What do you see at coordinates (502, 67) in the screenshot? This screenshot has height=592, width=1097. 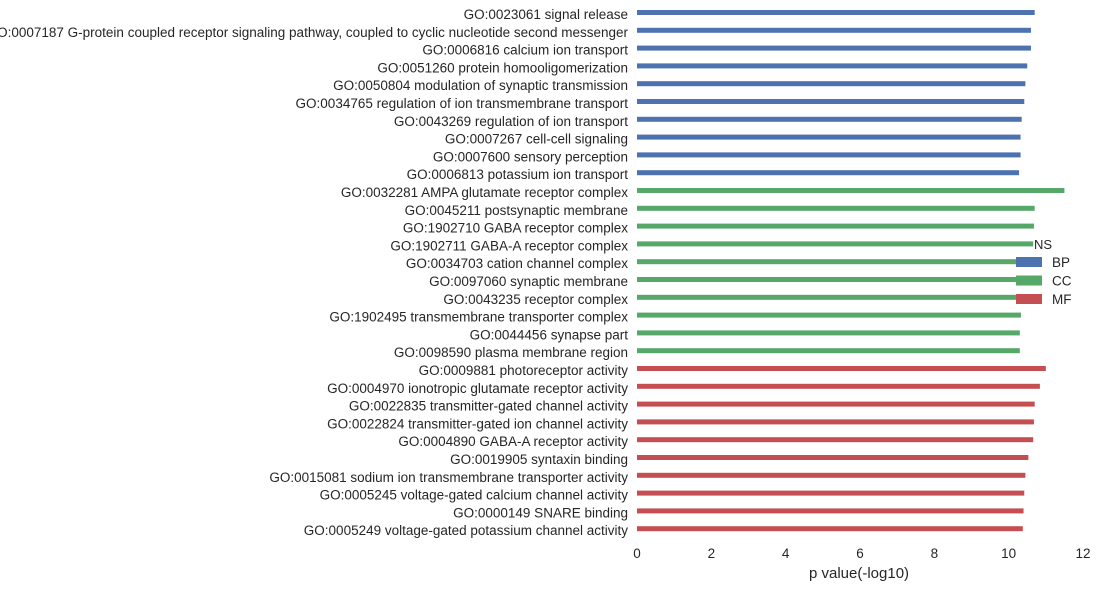 I see `category-label-4: GO:0051260 protein homooligomerization` at bounding box center [502, 67].